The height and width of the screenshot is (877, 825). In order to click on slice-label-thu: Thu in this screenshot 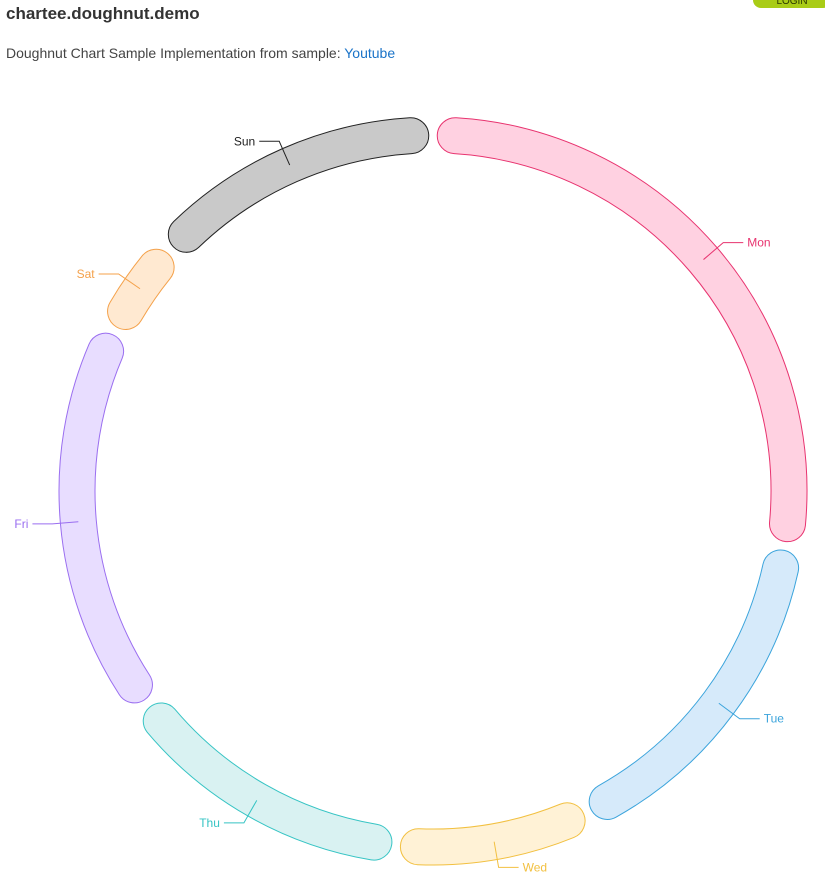, I will do `click(209, 823)`.